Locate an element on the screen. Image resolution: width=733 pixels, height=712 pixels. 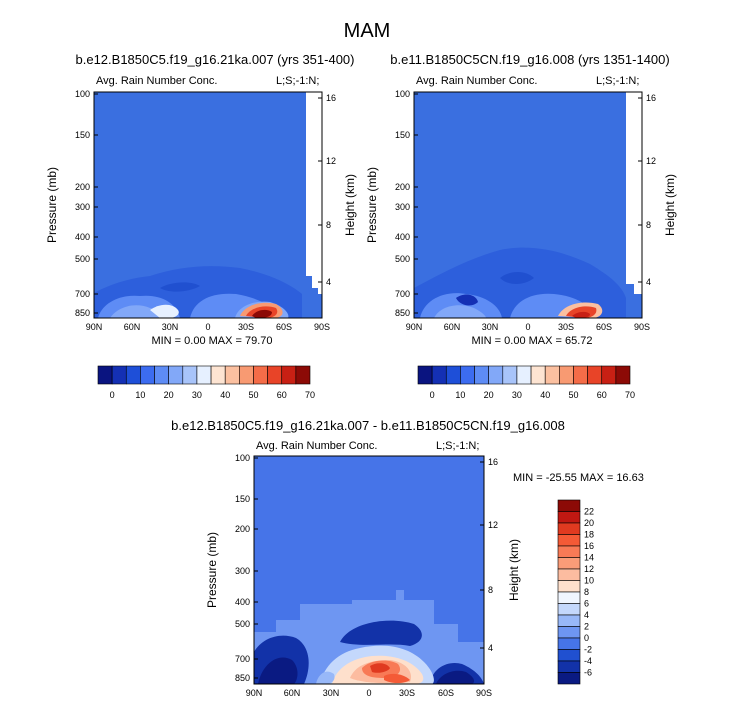
figure-title: MAM is located at coordinates (367, 31).